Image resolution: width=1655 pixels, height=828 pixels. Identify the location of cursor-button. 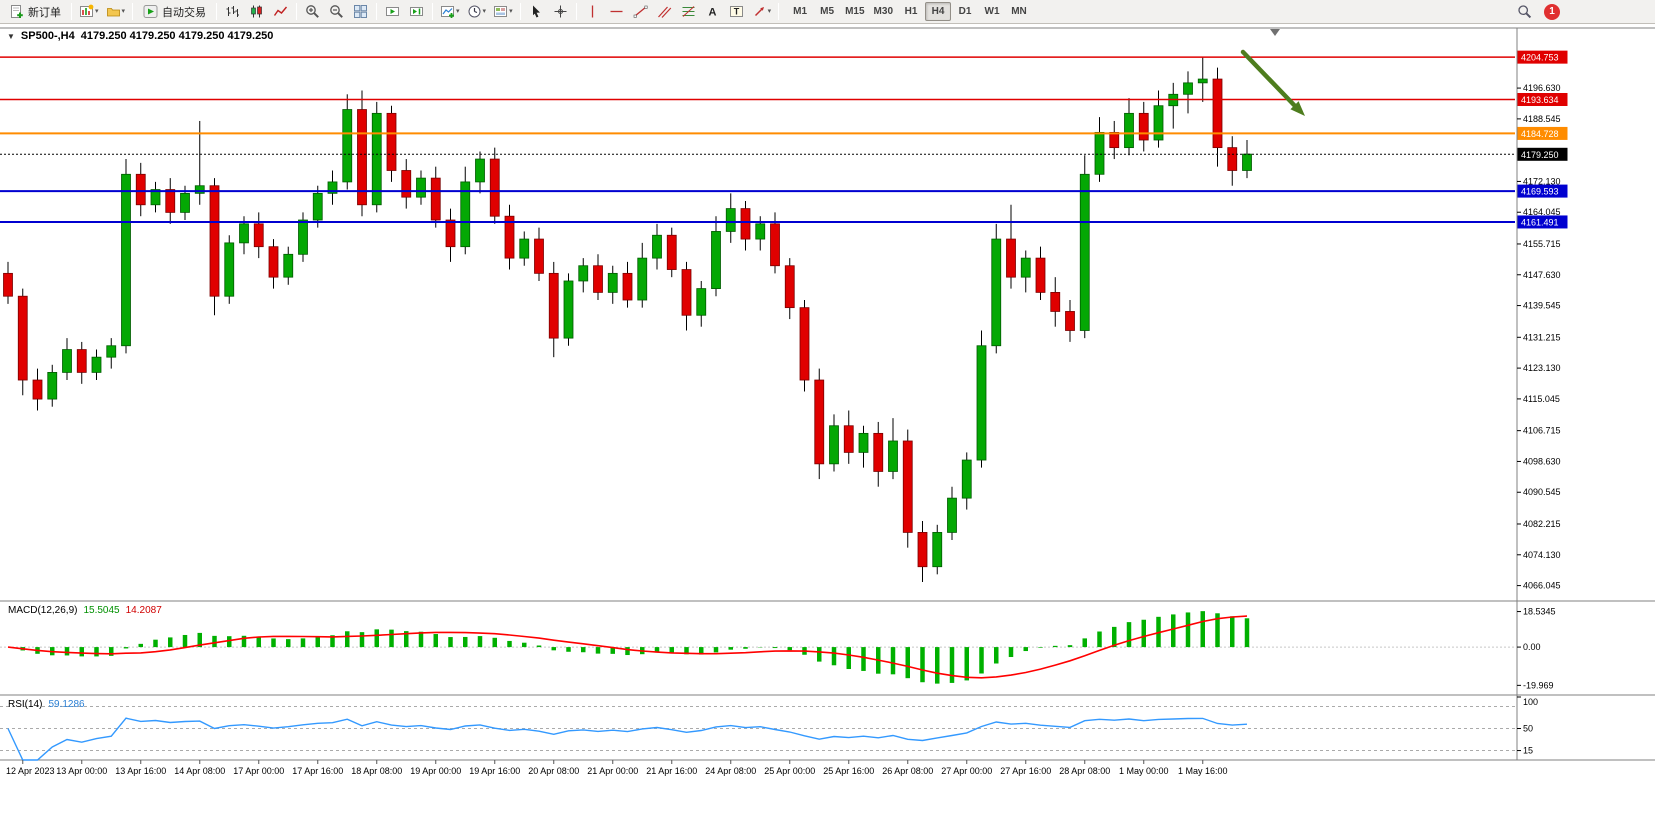
(536, 11).